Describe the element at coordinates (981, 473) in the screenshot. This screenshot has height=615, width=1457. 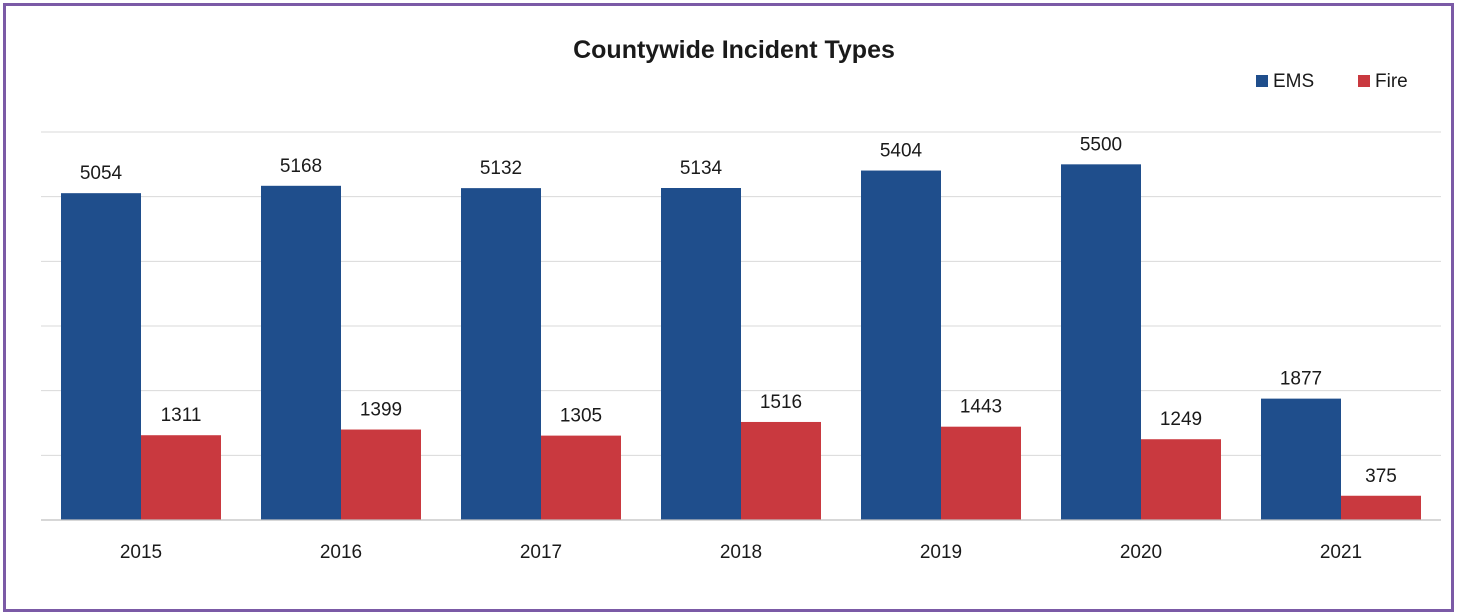
I see `bar-fire-2019` at that location.